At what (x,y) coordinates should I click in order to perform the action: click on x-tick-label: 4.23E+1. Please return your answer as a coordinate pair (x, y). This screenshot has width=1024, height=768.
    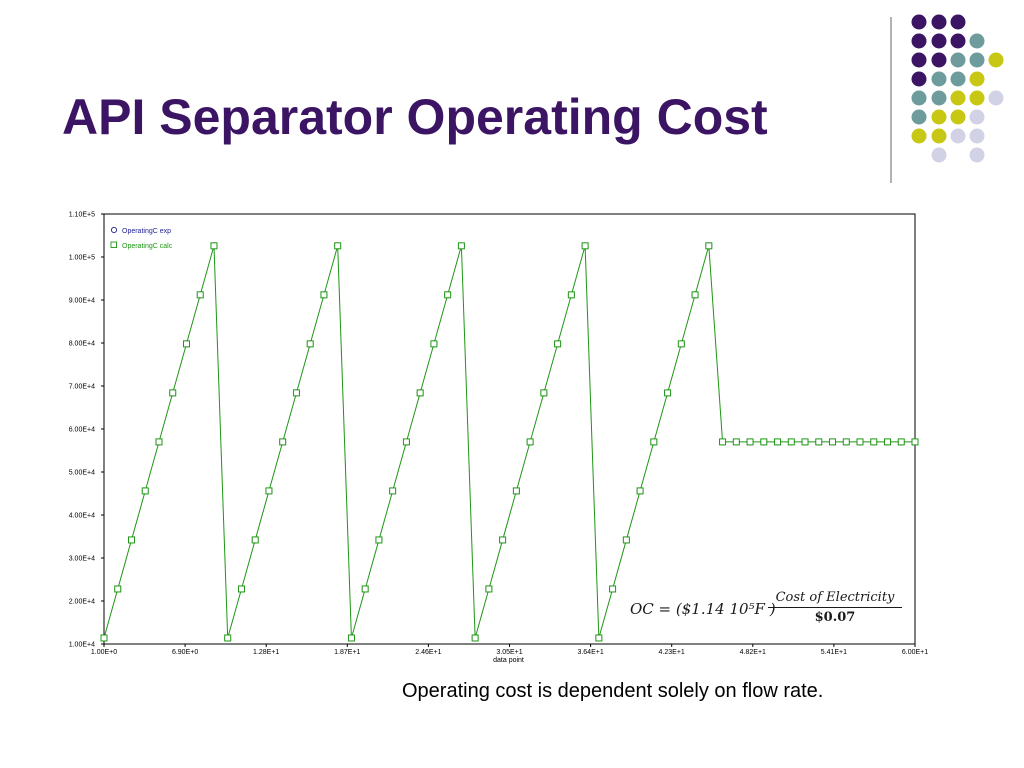
    Looking at the image, I should click on (672, 652).